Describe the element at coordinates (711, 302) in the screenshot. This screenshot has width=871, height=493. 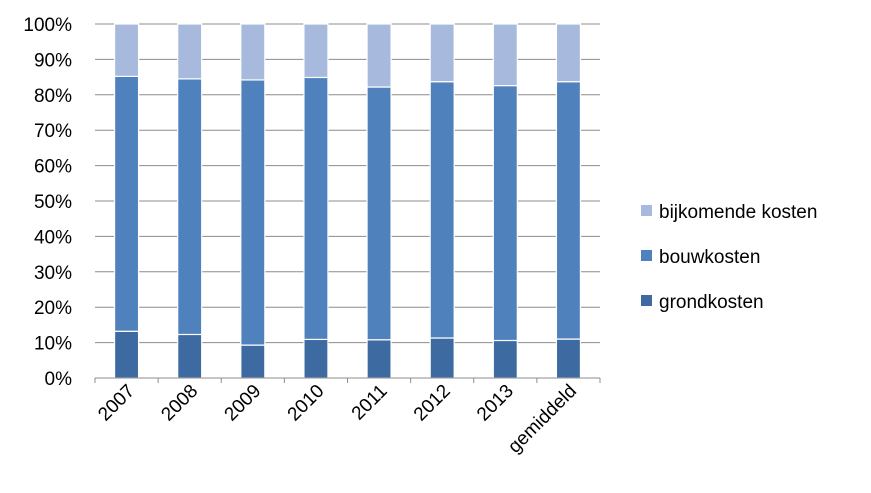
I see `legend-label: grondkosten` at that location.